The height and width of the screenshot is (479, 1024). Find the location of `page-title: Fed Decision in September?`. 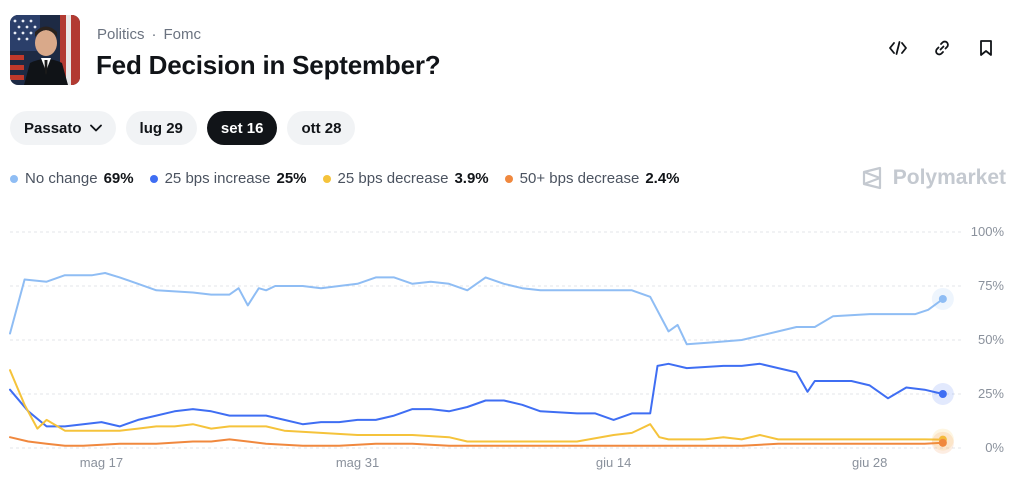

page-title: Fed Decision in September? is located at coordinates (268, 65).